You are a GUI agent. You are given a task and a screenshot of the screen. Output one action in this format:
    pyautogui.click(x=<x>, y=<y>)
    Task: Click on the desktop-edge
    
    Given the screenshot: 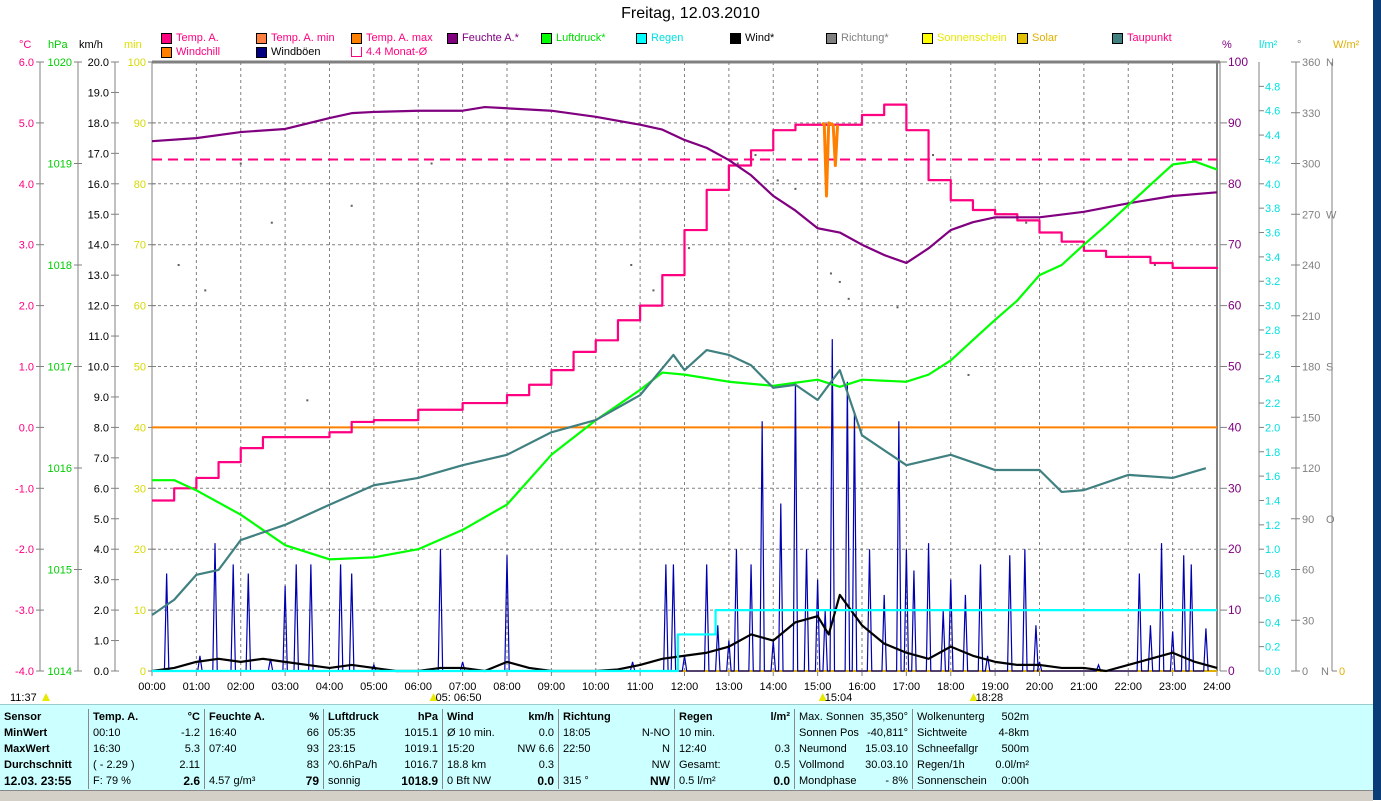 What is the action you would take?
    pyautogui.click(x=1377, y=400)
    